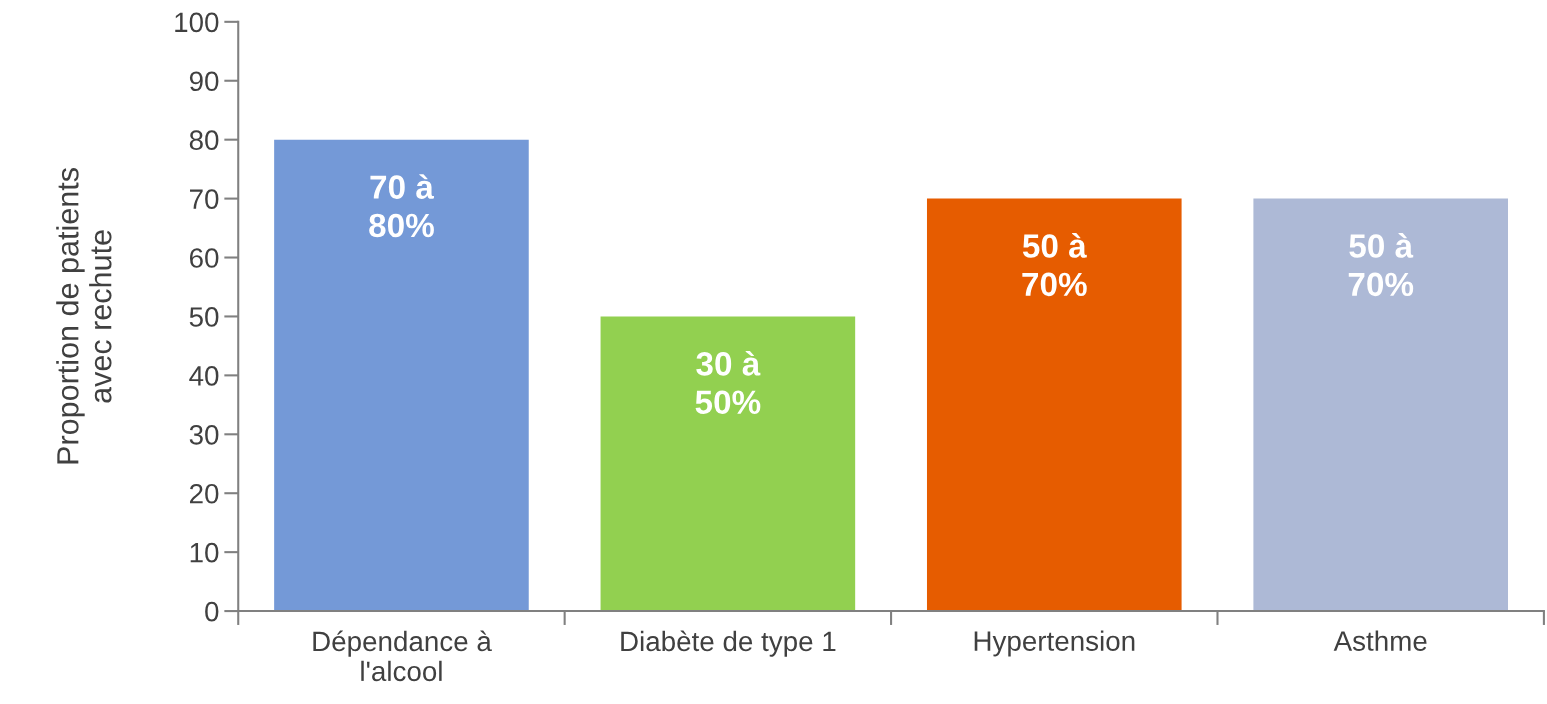 This screenshot has width=1547, height=704. Describe the element at coordinates (728, 643) in the screenshot. I see `x-tick-label: Diabète de type 1` at that location.